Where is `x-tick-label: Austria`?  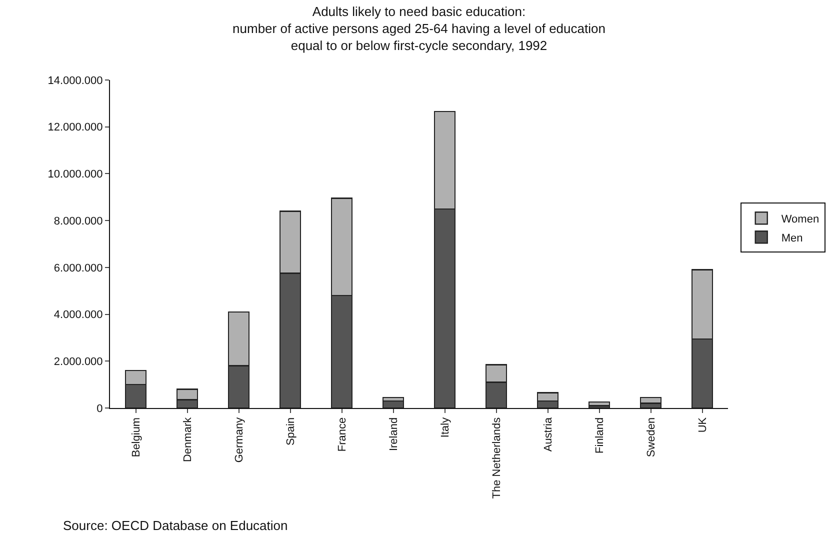
x-tick-label: Austria is located at coordinates (548, 434).